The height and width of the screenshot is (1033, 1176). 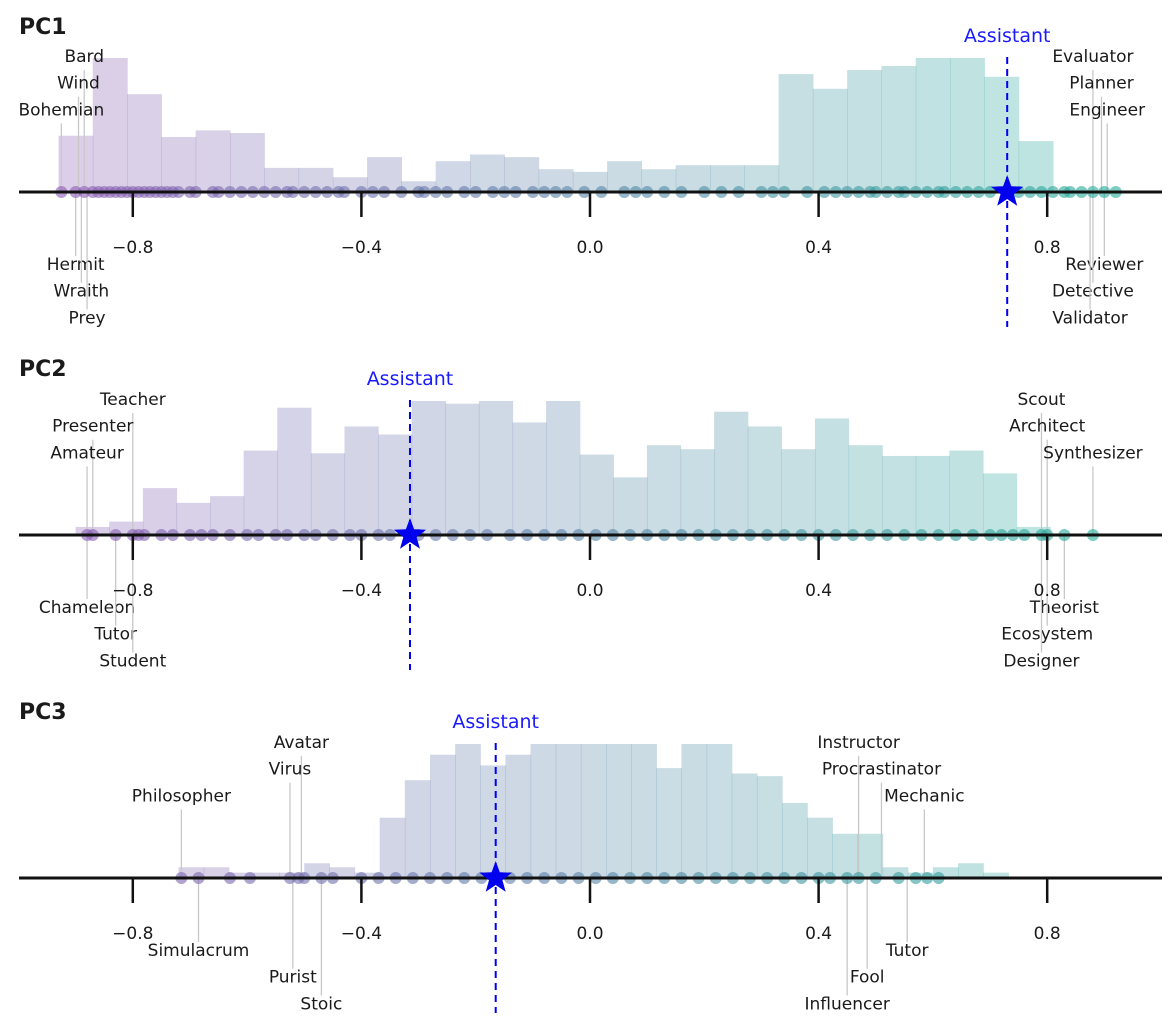 I want to click on persona-label: Engineer, so click(x=1107, y=110).